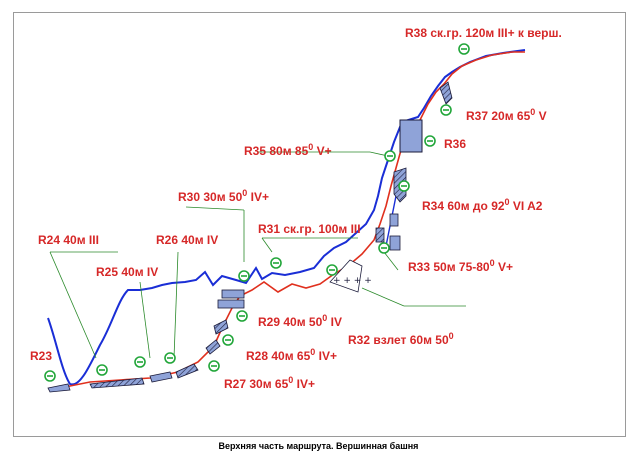  What do you see at coordinates (401, 339) in the screenshot?
I see `label-r32: R32 взлет 60м 500` at bounding box center [401, 339].